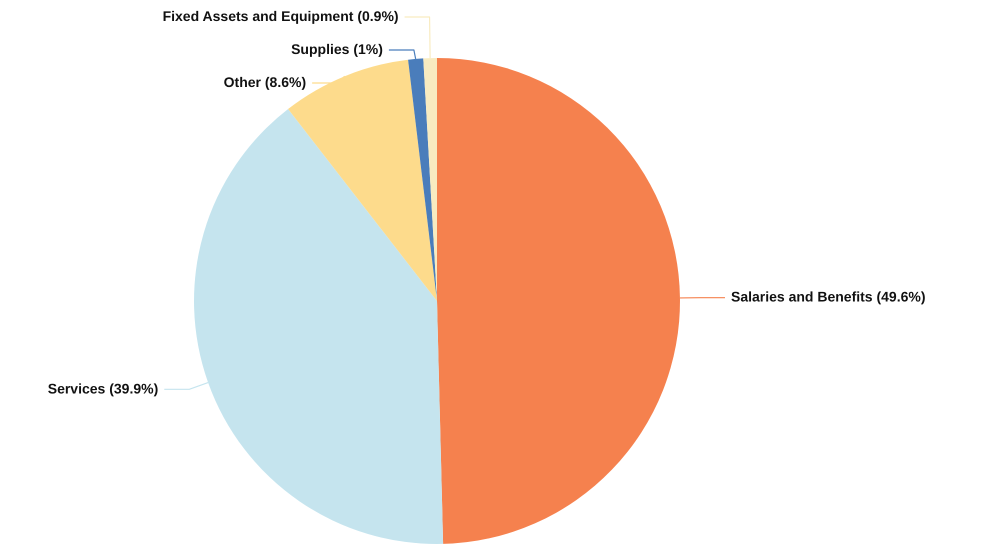  I want to click on slice-label: Services (39.9%), so click(103, 388).